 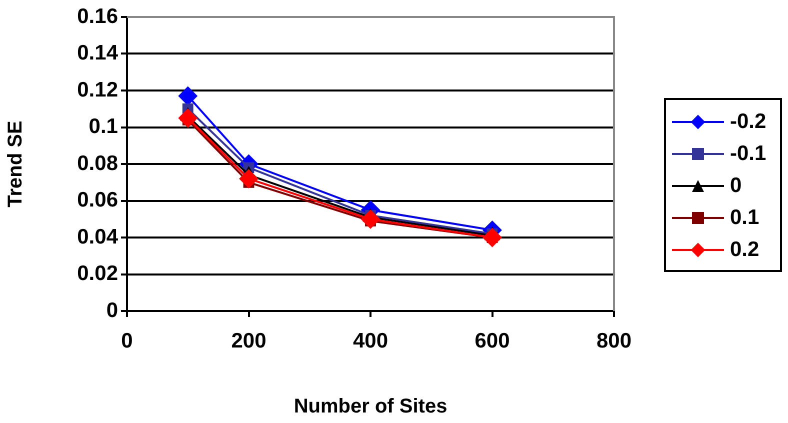 I want to click on legend-label: -0.1, so click(x=748, y=154).